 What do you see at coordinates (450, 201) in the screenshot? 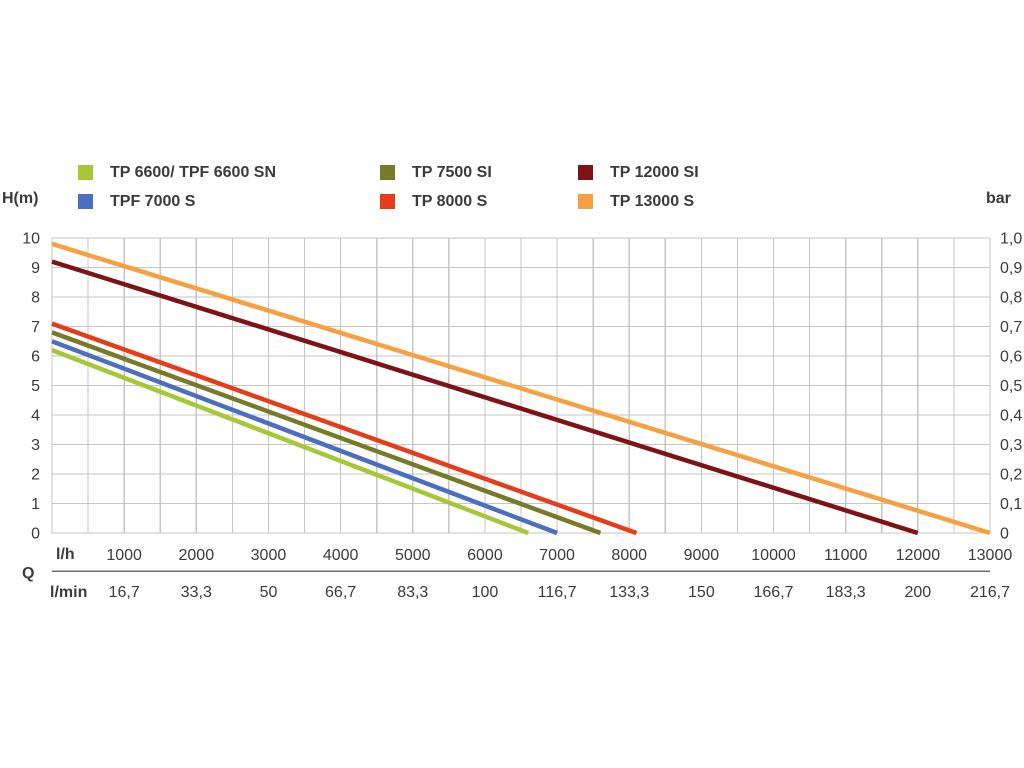
I see `legend-label: TP 8000 S` at bounding box center [450, 201].